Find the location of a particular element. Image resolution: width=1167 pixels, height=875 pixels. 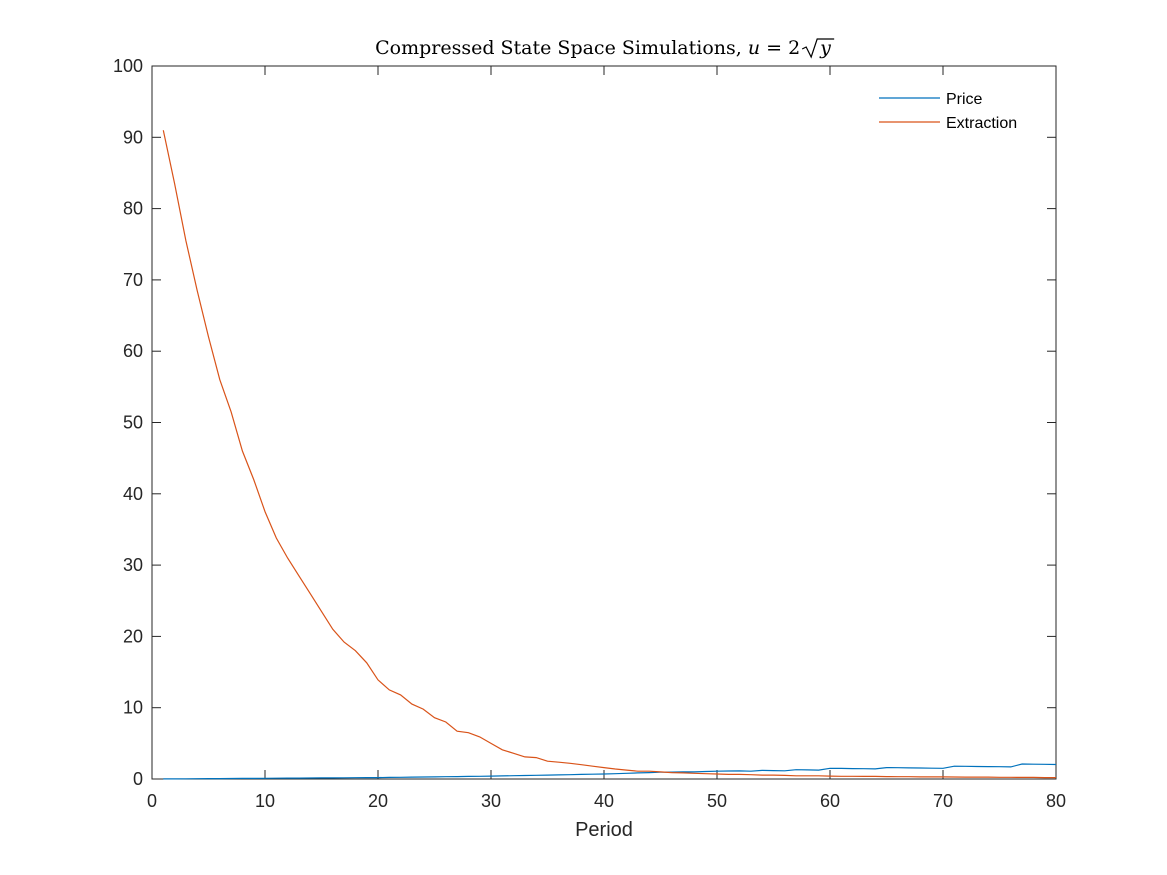

x-tick-label: 70 is located at coordinates (943, 801).